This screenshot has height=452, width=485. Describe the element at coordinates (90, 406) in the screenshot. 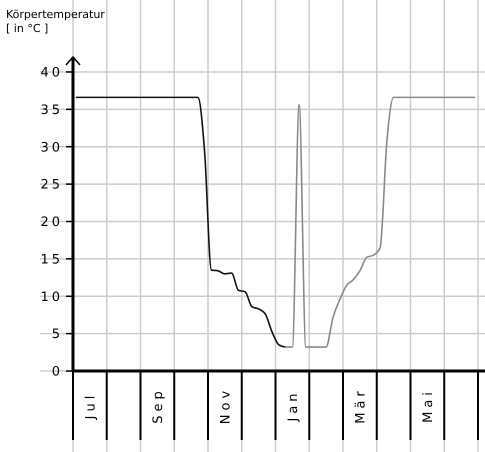

I see `x-tick-label: Jul` at that location.